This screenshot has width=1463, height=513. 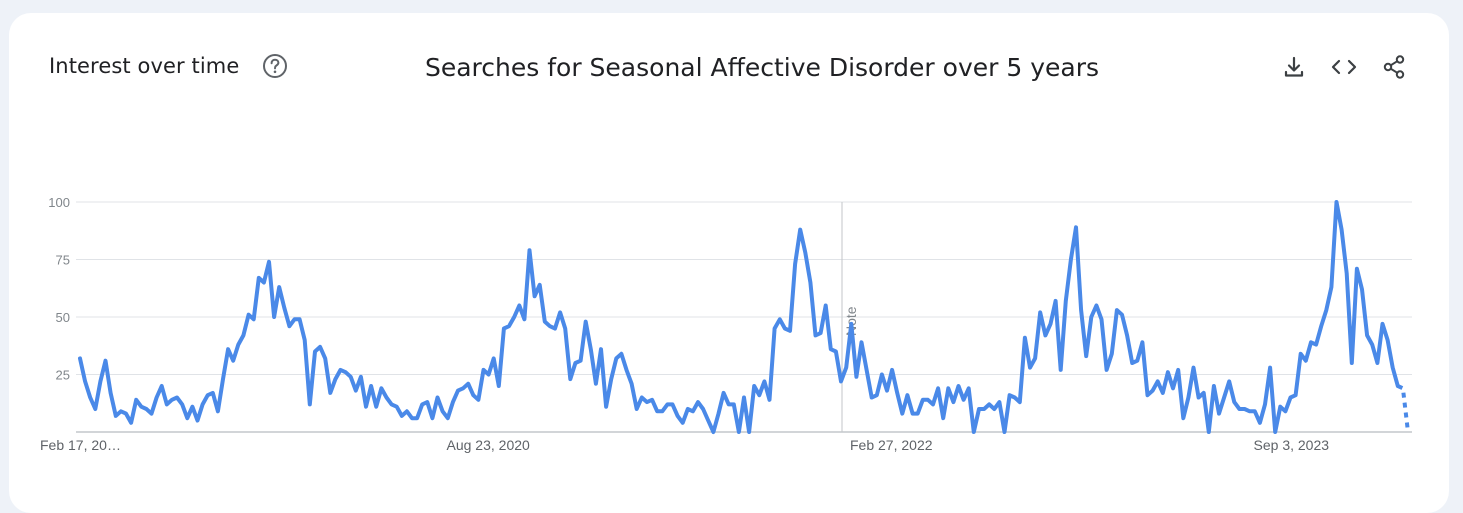 I want to click on note-label: Note, so click(x=851, y=321).